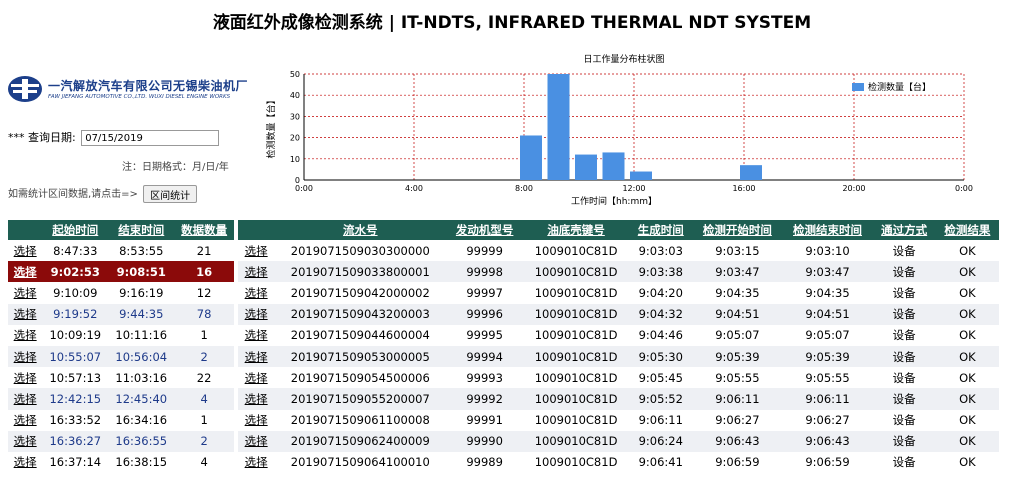  What do you see at coordinates (121, 420) in the screenshot?
I see `table-row: 选择 16:33:52 16:34:16 1` at bounding box center [121, 420].